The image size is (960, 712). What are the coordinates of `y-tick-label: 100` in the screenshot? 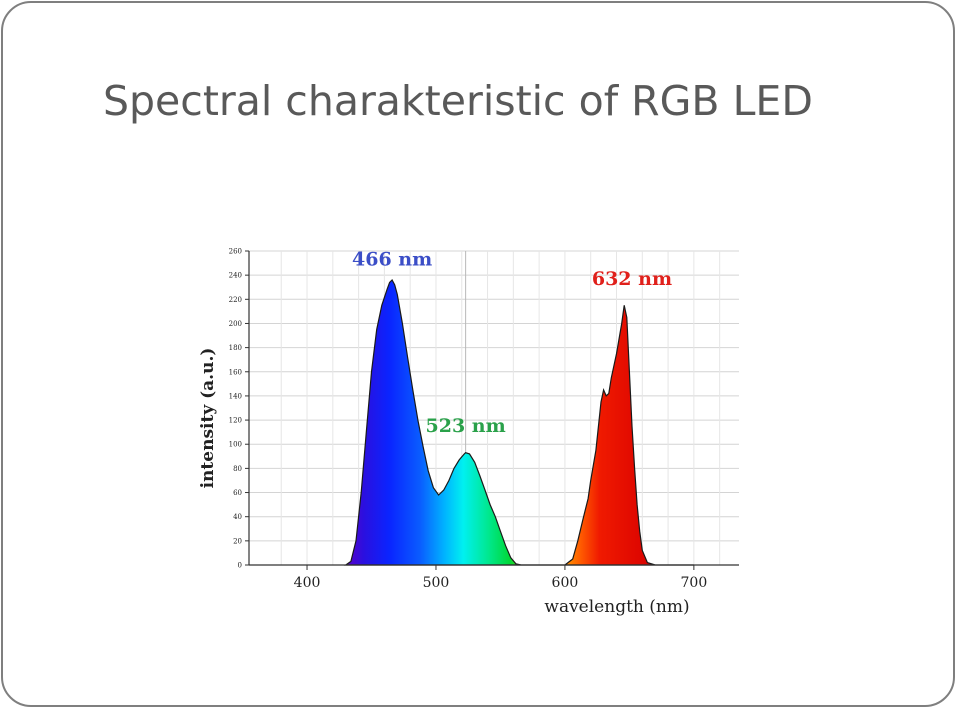 It's located at (235, 445).